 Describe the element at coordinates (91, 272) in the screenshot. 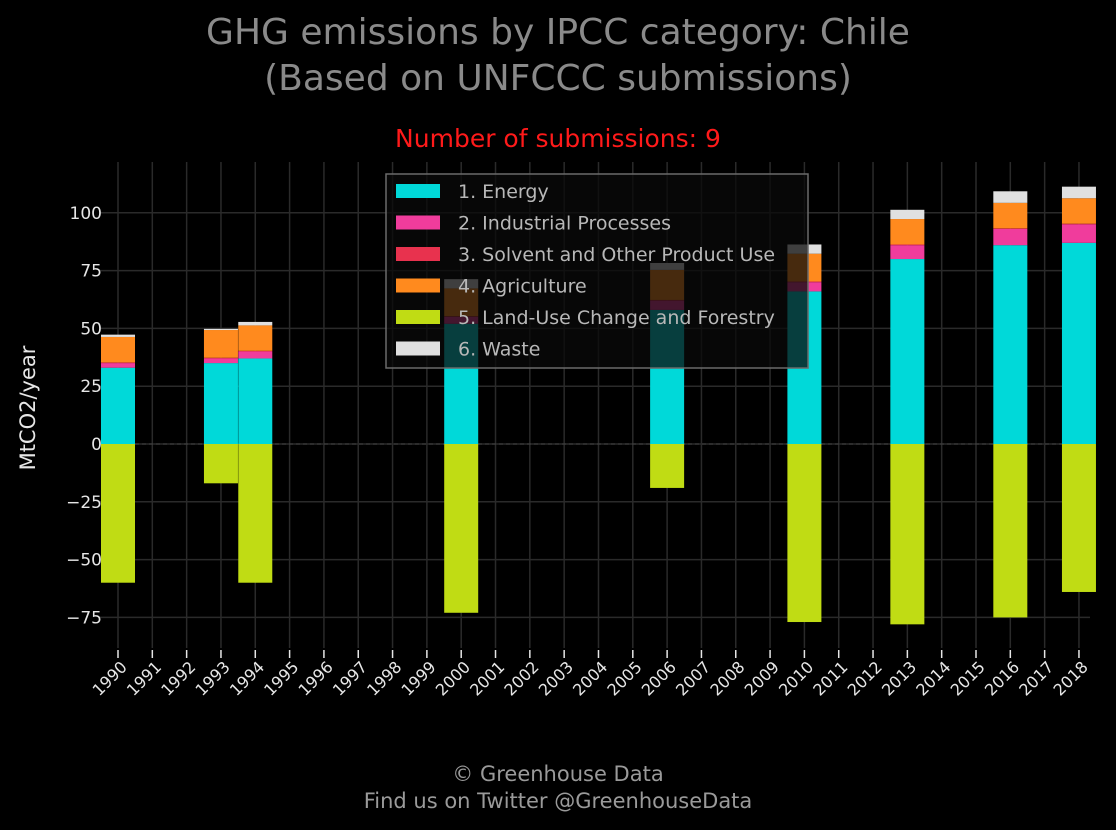

I see `y-tick-label: 75` at that location.